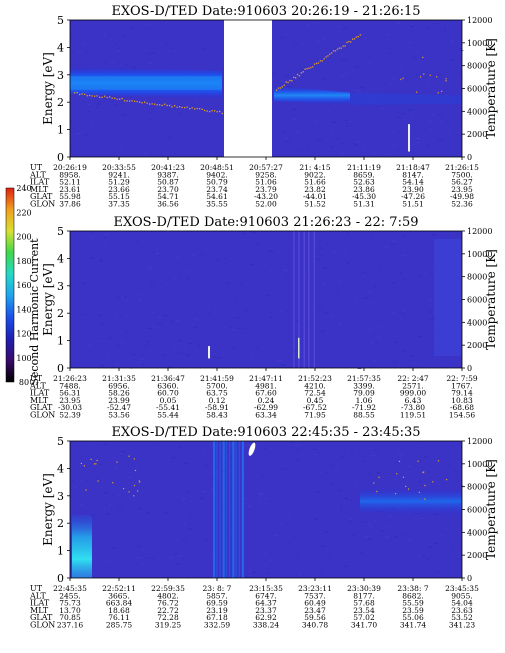 The image size is (505, 653). I want to click on ephemeris-value: 119.51, so click(413, 415).